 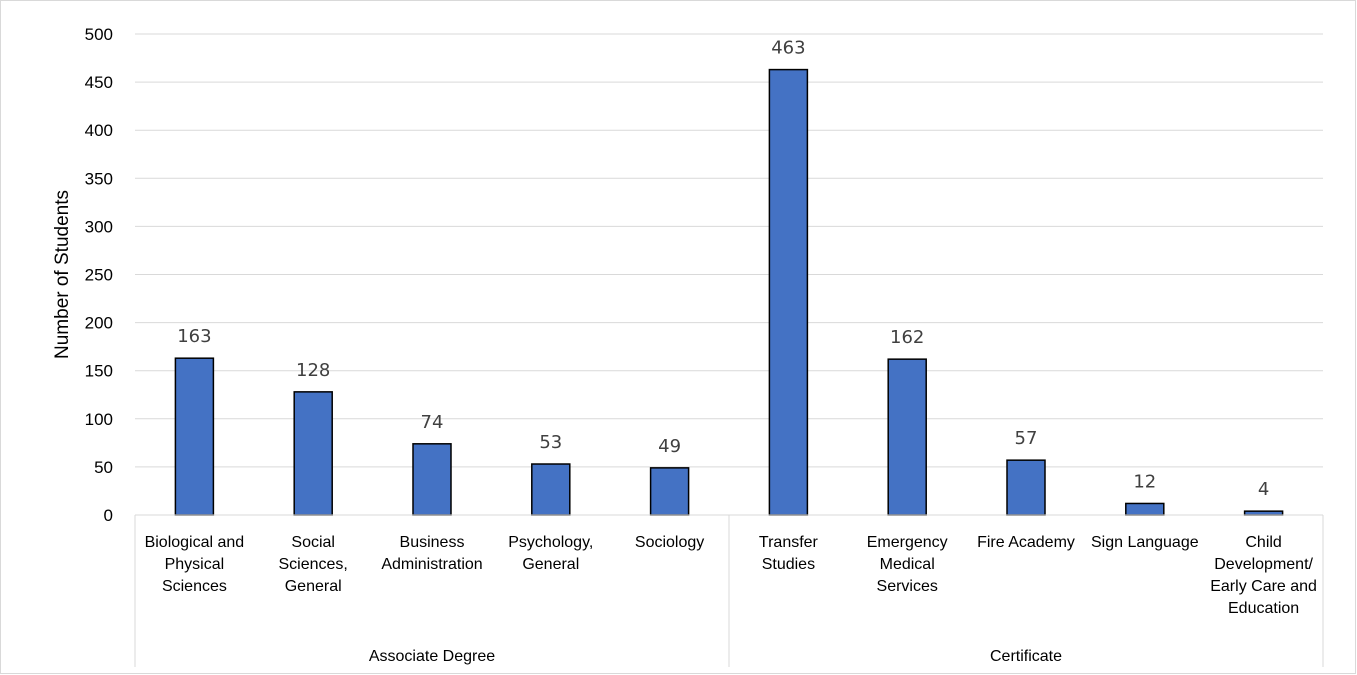 What do you see at coordinates (907, 337) in the screenshot?
I see `data-label: 162` at bounding box center [907, 337].